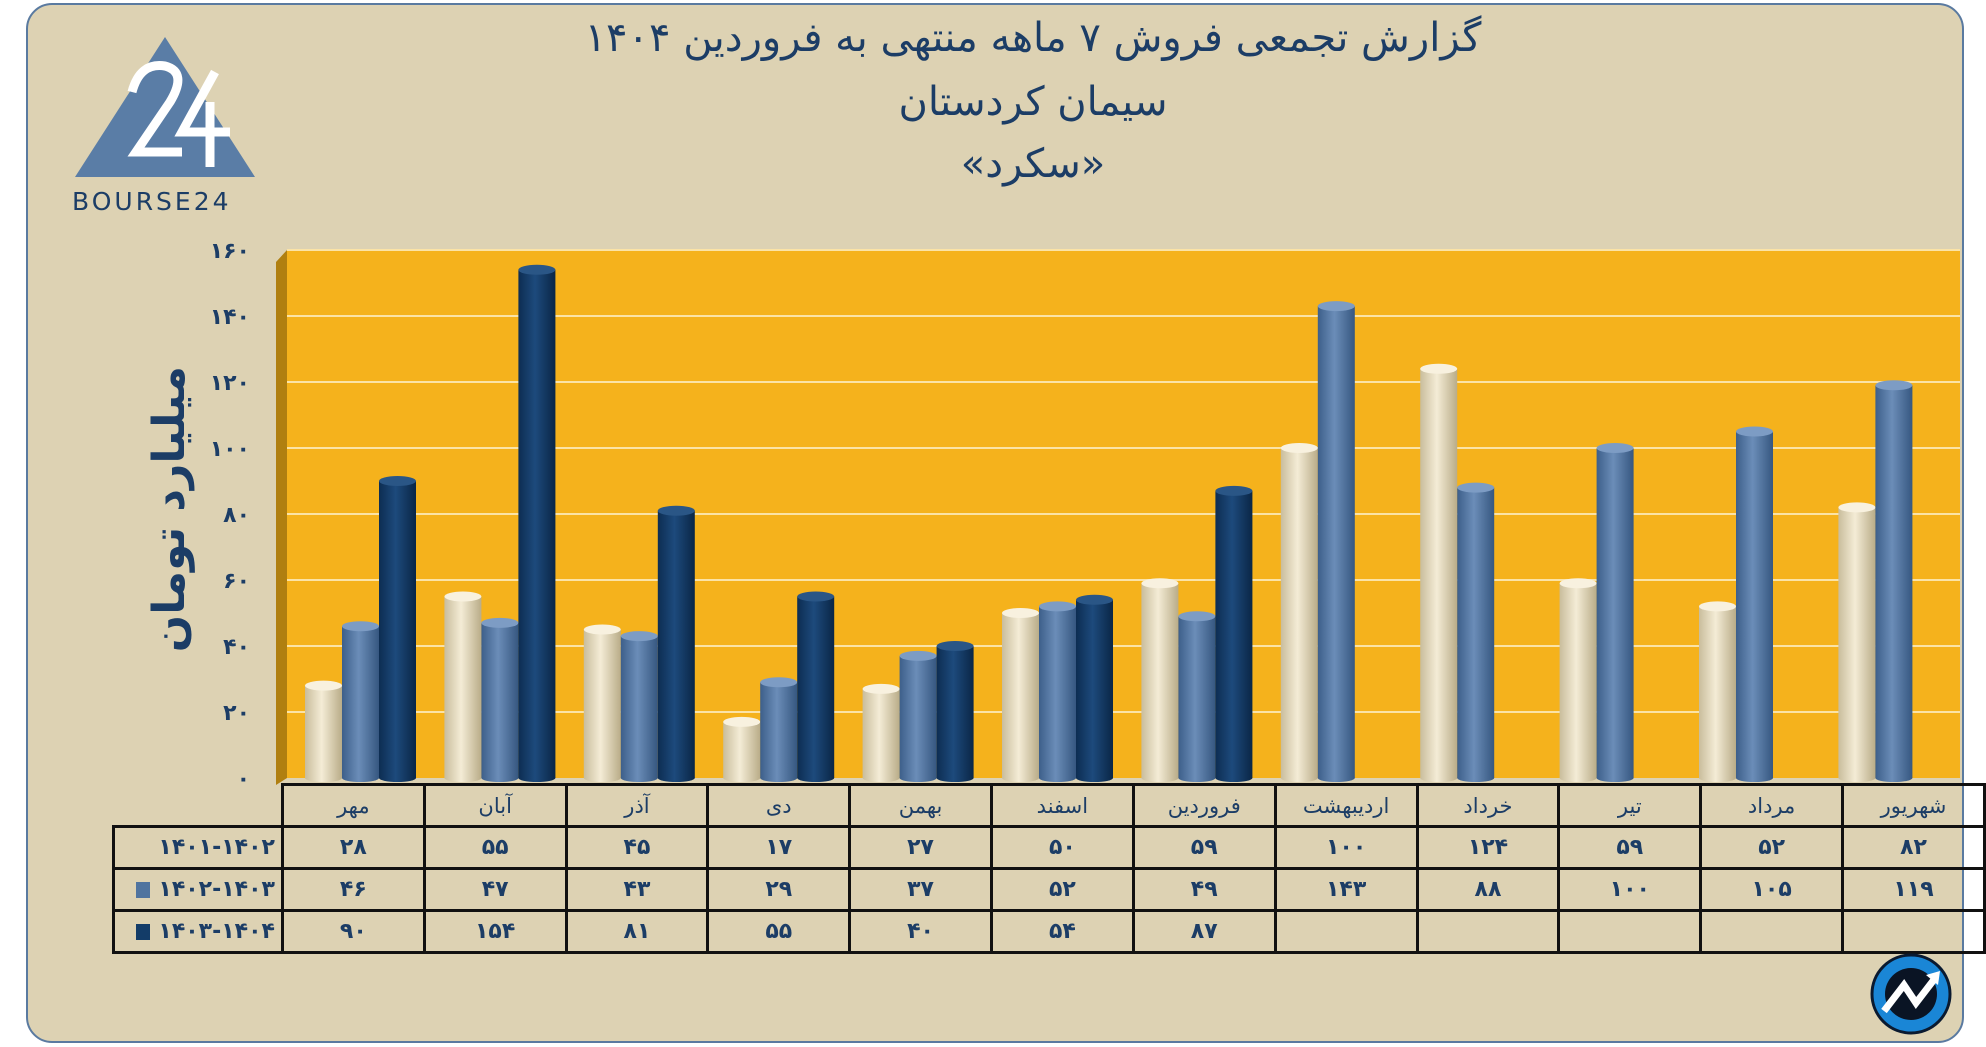 This screenshot has height=1047, width=1986. Describe the element at coordinates (1204, 931) in the screenshot. I see `value-cell: ۸۷` at that location.